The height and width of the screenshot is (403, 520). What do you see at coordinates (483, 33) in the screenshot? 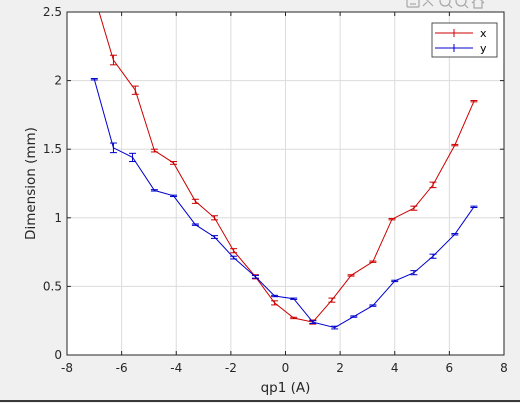
I see `legend-label-x: x` at bounding box center [483, 33].